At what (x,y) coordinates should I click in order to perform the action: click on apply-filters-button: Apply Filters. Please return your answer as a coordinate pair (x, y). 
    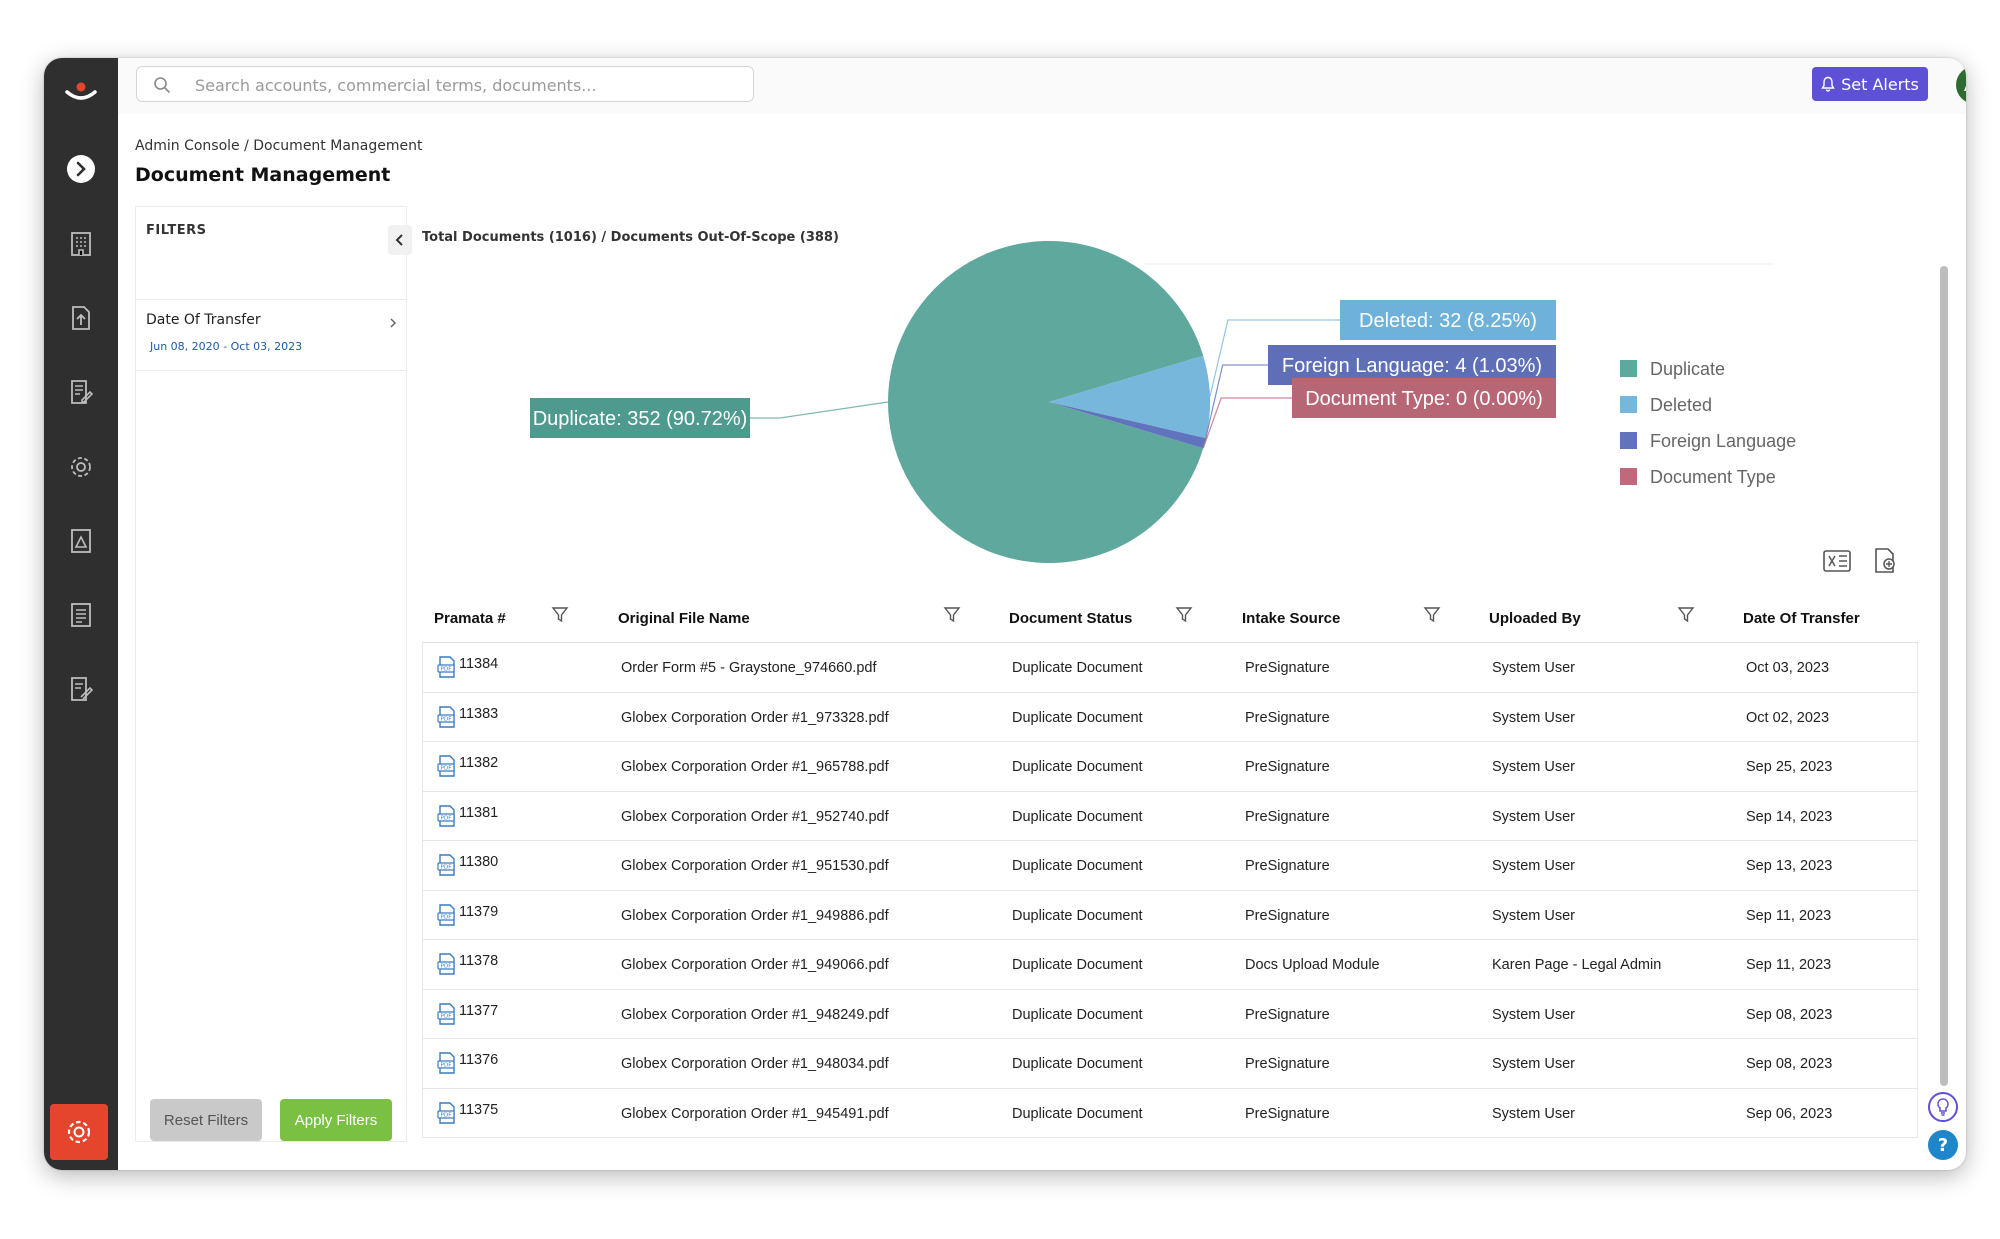
    Looking at the image, I should click on (336, 1120).